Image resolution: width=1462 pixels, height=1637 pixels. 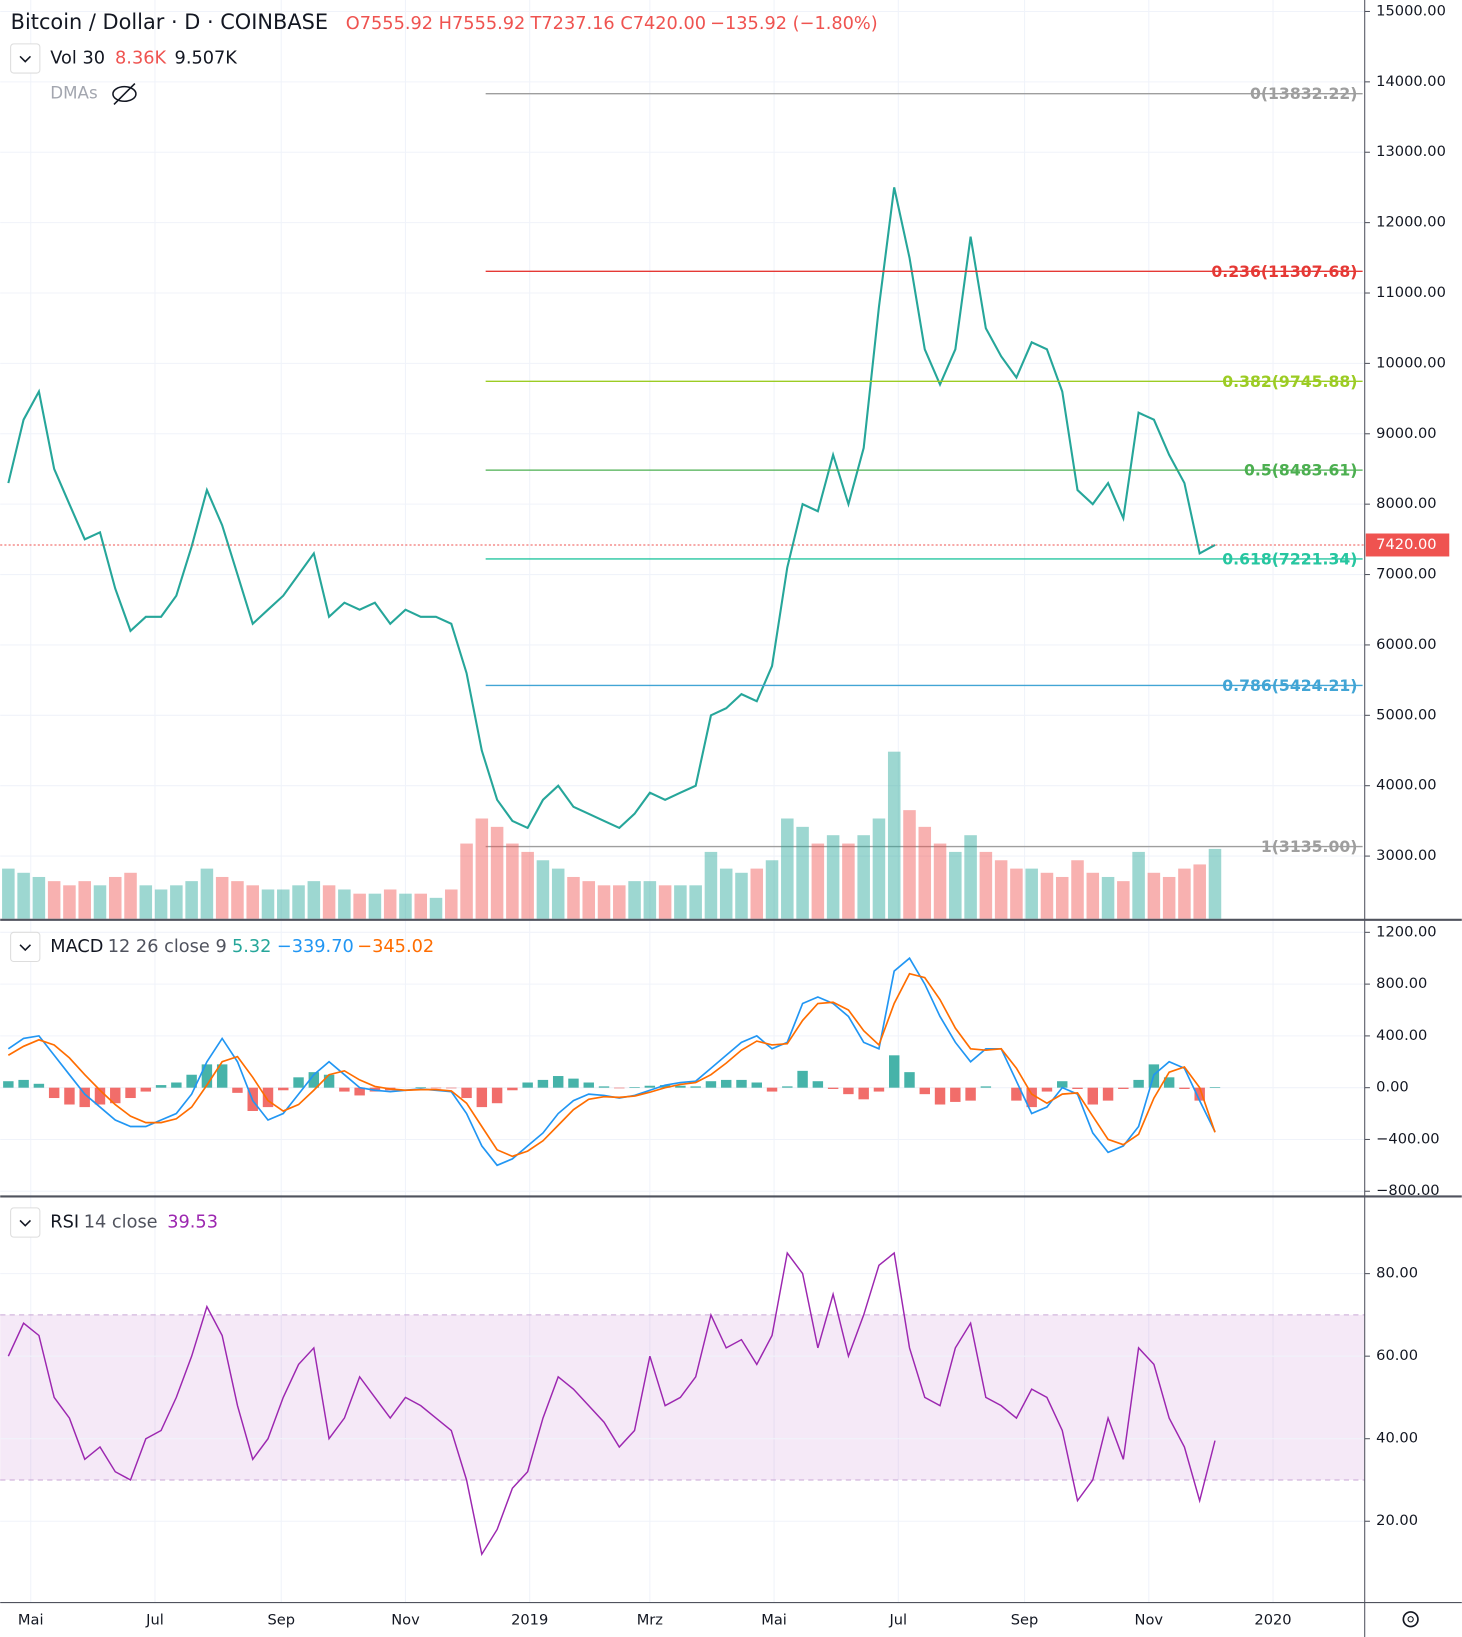 What do you see at coordinates (1289, 559) in the screenshot?
I see `fib-label: 0.618(7221.34)` at bounding box center [1289, 559].